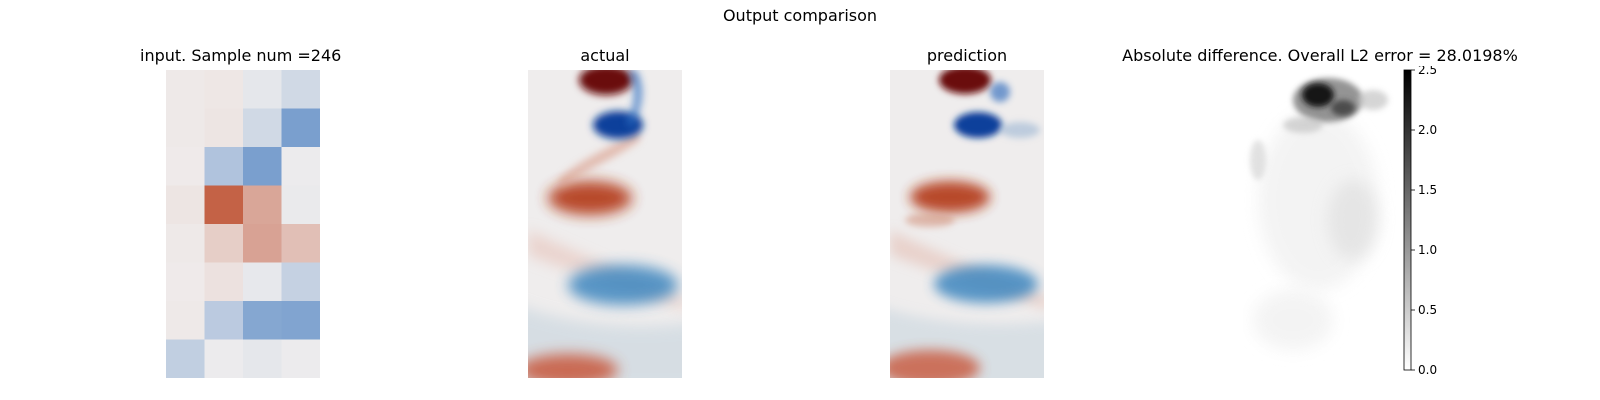  I want to click on colorbar-tick-label: 1.0, so click(1427, 250).